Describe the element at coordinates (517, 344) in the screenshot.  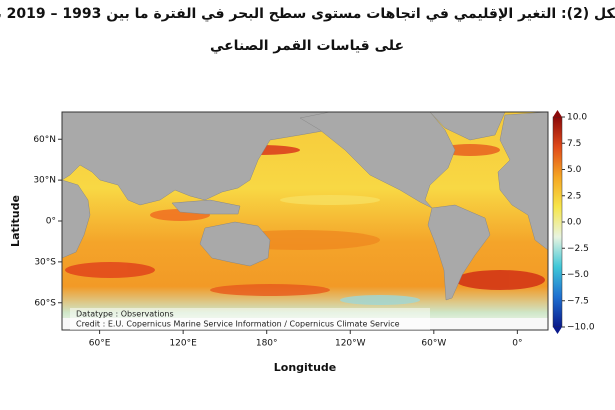
I see `x-tick-label: 0°` at that location.